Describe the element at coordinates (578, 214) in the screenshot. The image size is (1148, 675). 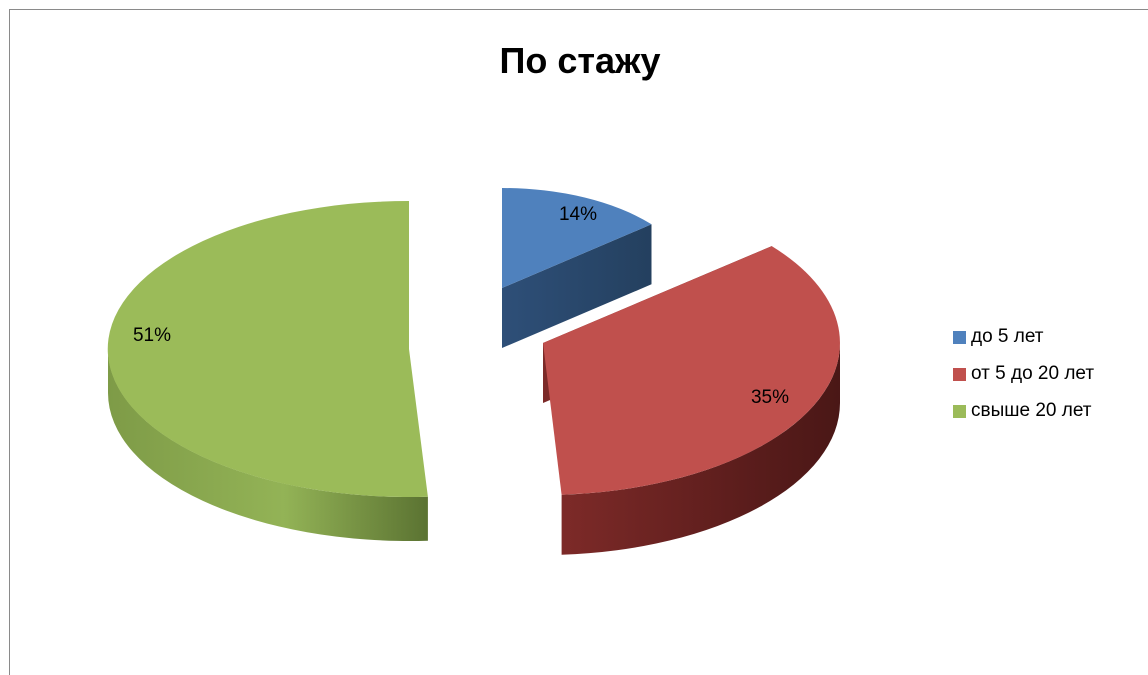
I see `data-label-0: 14%` at that location.